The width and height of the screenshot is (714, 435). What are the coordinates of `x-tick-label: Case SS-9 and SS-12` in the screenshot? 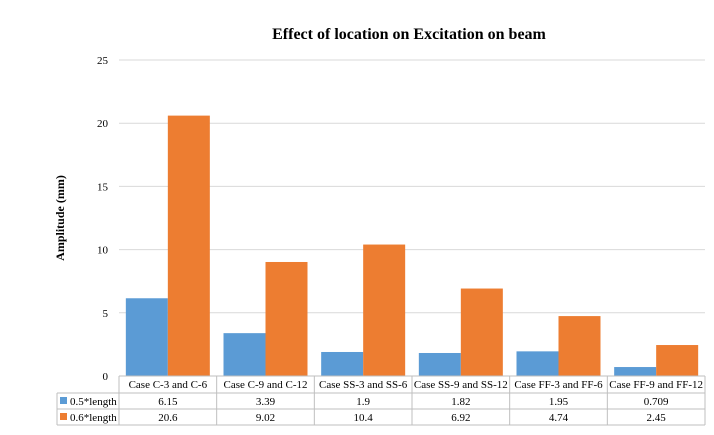 It's located at (461, 385).